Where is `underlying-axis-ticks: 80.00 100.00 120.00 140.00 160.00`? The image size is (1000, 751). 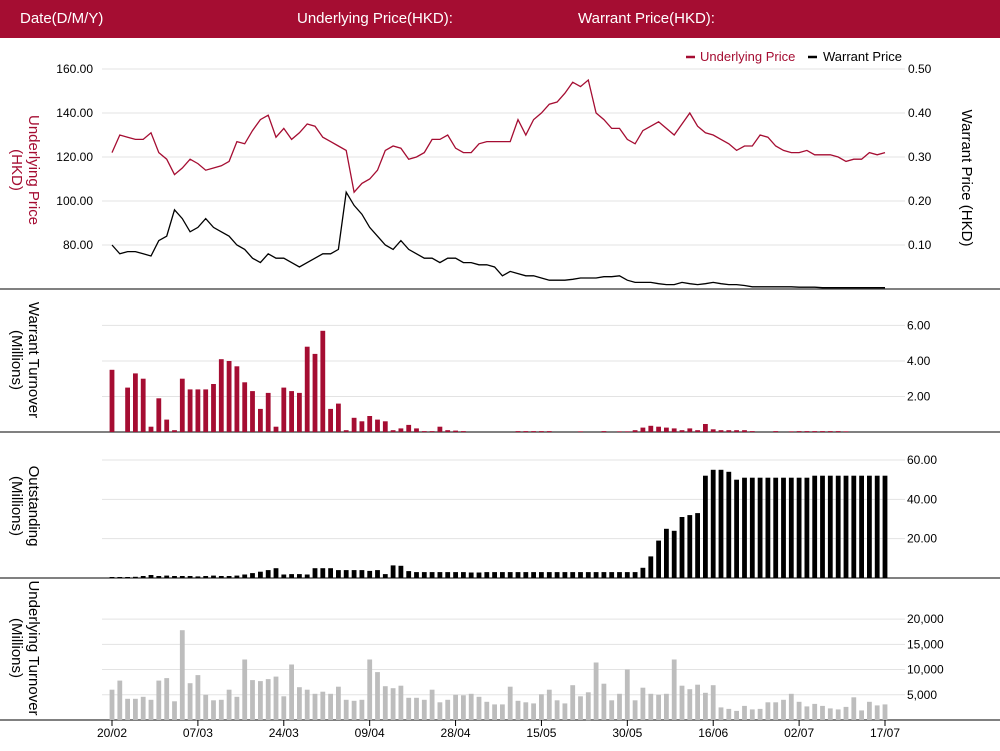 underlying-axis-ticks: 80.00 100.00 120.00 140.00 160.00 is located at coordinates (74, 157).